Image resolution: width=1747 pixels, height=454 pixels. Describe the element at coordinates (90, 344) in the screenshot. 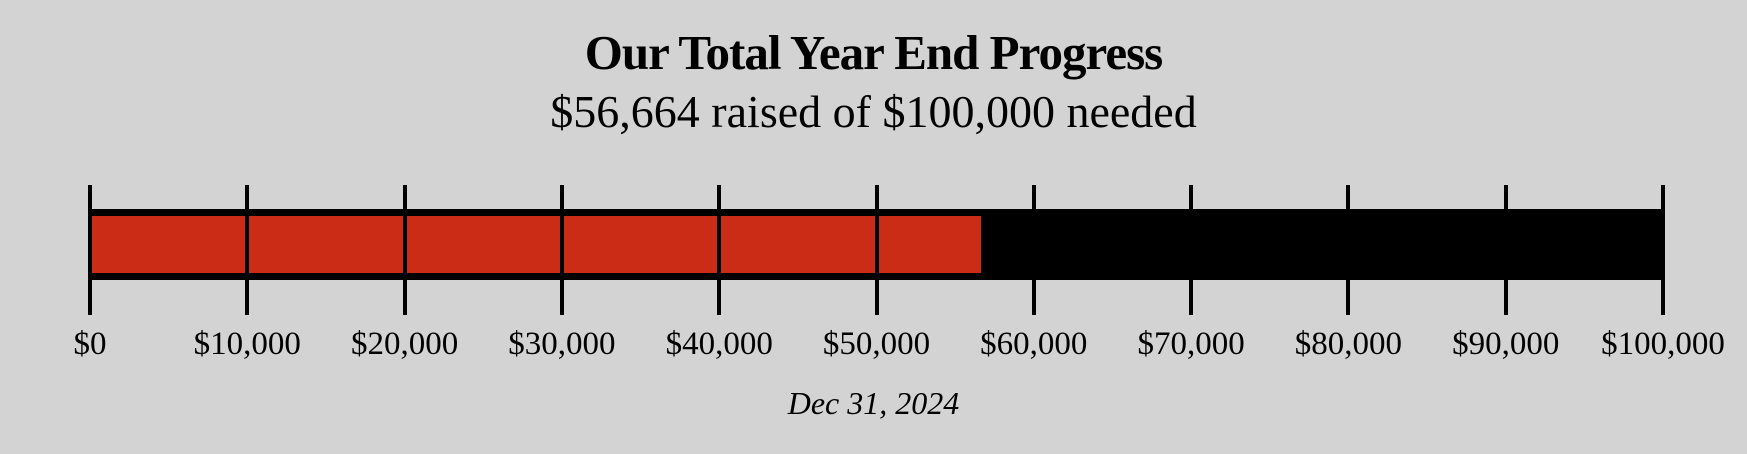

I see `axis-tick-label: $0` at that location.